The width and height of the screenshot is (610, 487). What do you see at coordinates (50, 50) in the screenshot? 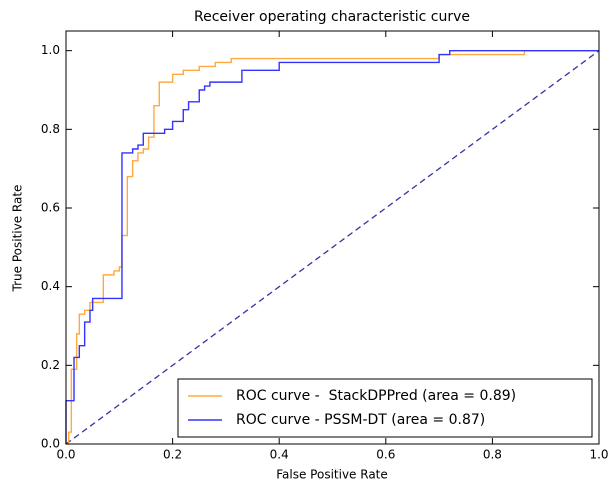
I see `y-tick-label: 1.0` at bounding box center [50, 50].